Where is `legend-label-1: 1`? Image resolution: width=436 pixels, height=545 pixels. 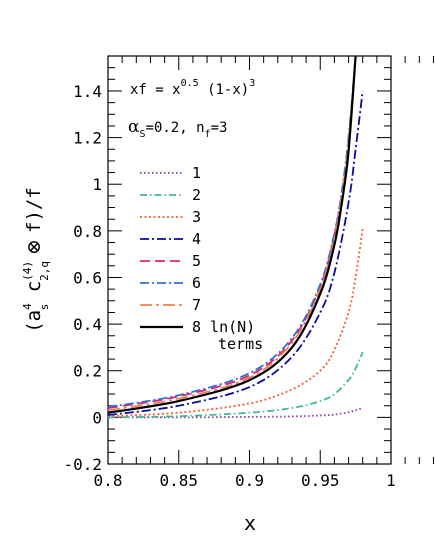
legend-label-1: 1 is located at coordinates (196, 173).